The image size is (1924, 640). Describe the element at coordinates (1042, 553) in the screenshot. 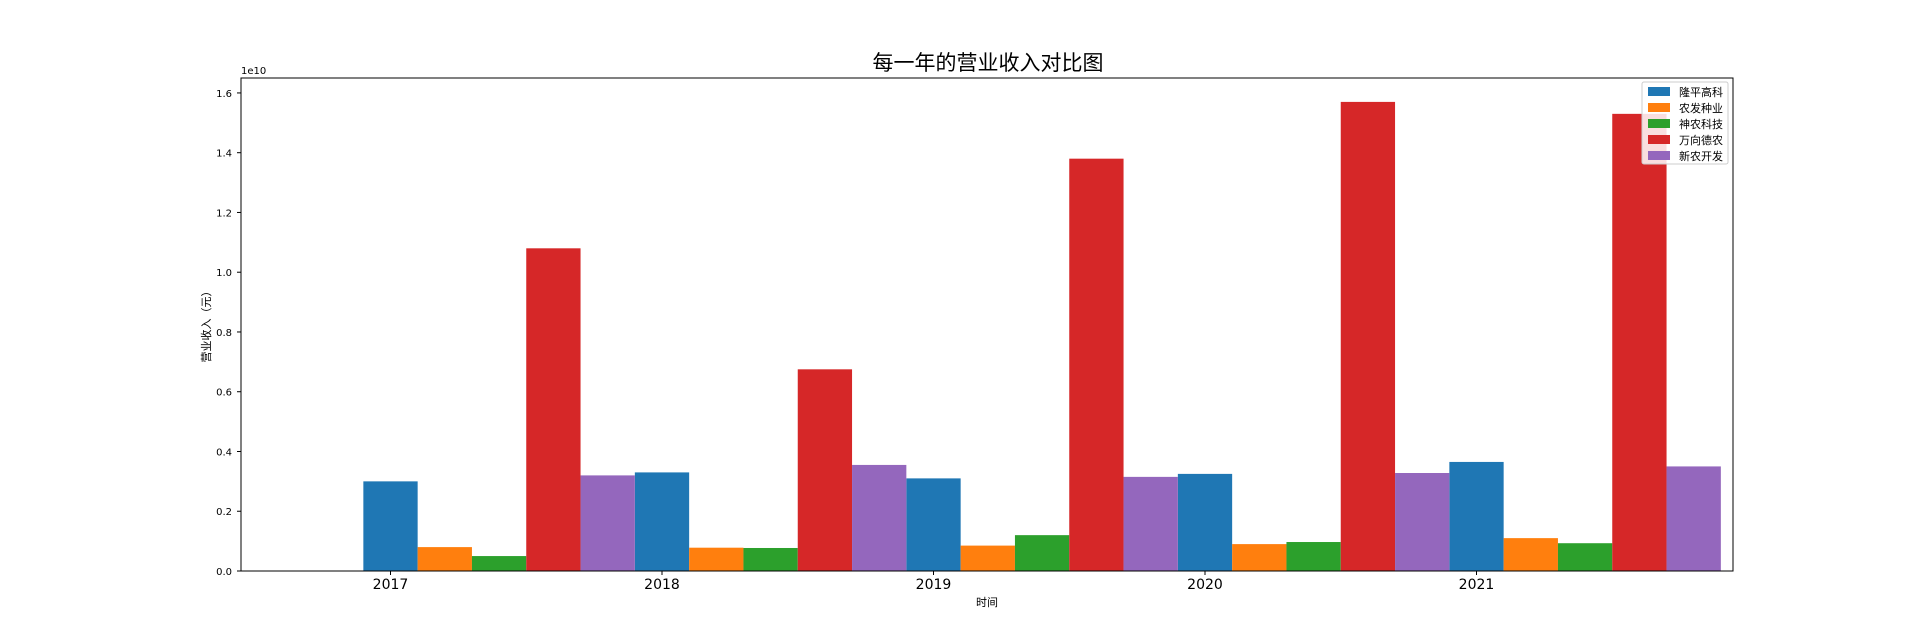

I see `bar-神农科技-2019` at that location.